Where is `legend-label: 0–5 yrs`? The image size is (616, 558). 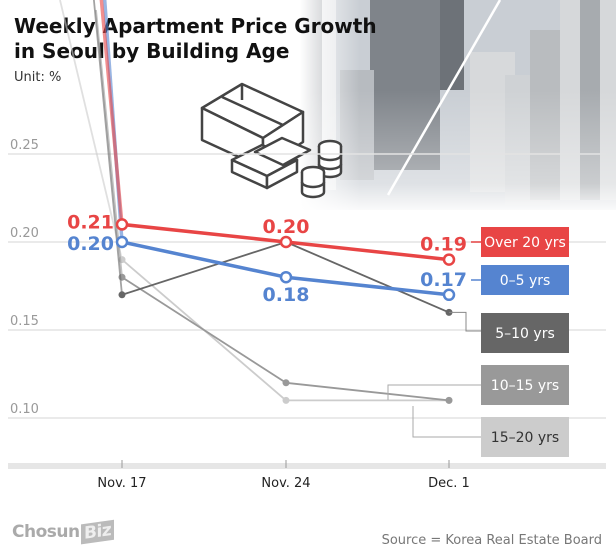 legend-label: 0–5 yrs is located at coordinates (525, 281).